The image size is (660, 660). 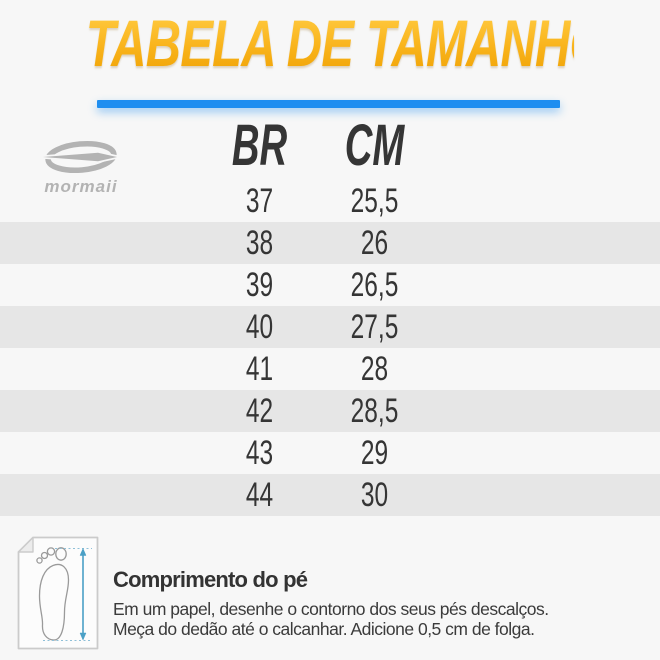 What do you see at coordinates (259, 411) in the screenshot?
I see `br-value: 42` at bounding box center [259, 411].